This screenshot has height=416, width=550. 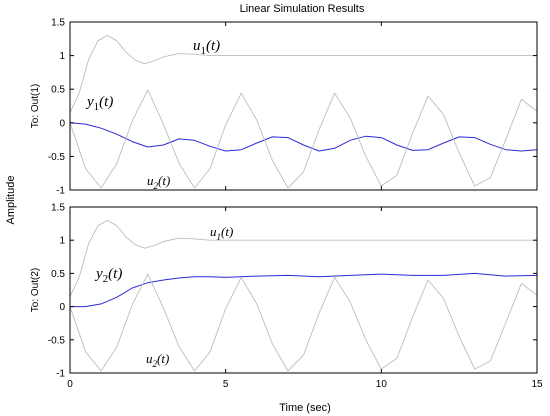 I want to click on annotation-y1: y1(t), so click(x=99, y=103).